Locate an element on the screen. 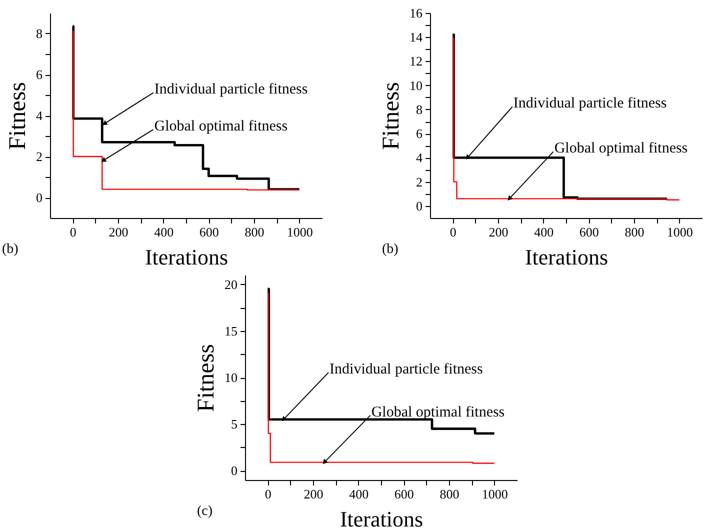 This screenshot has height=529, width=707. y-tick-label: 15 is located at coordinates (231, 330).